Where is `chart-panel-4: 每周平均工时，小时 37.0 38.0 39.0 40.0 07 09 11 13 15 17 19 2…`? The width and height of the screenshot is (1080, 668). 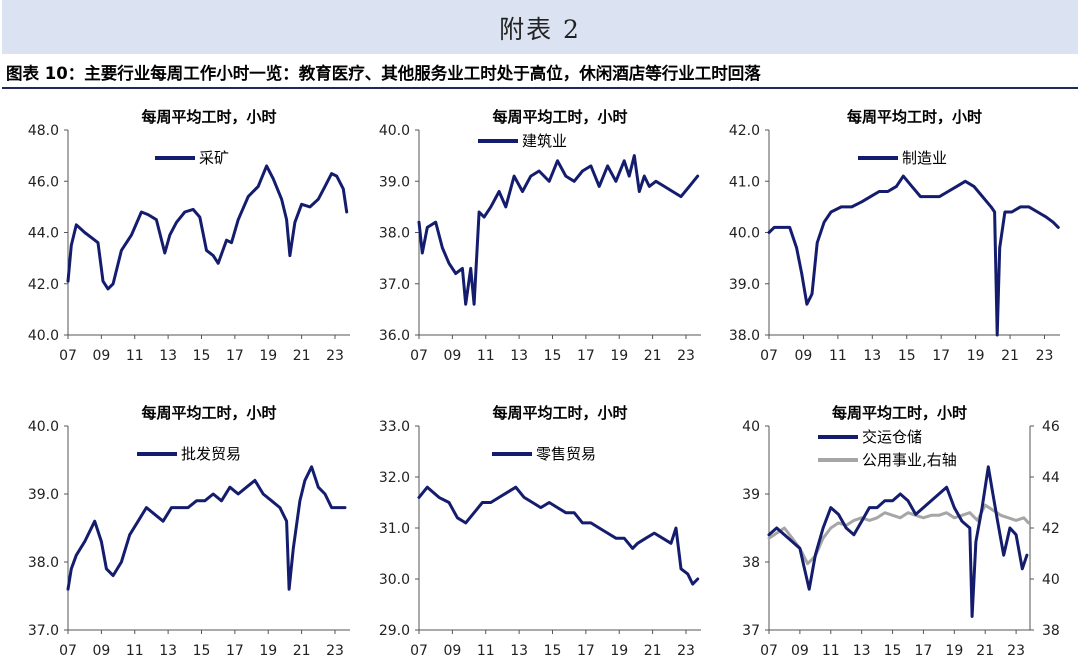 chart-panel-4: 每周平均工时，小时 37.0 38.0 39.0 40.0 07 09 11 13 15 17 19 2… is located at coordinates (189, 531).